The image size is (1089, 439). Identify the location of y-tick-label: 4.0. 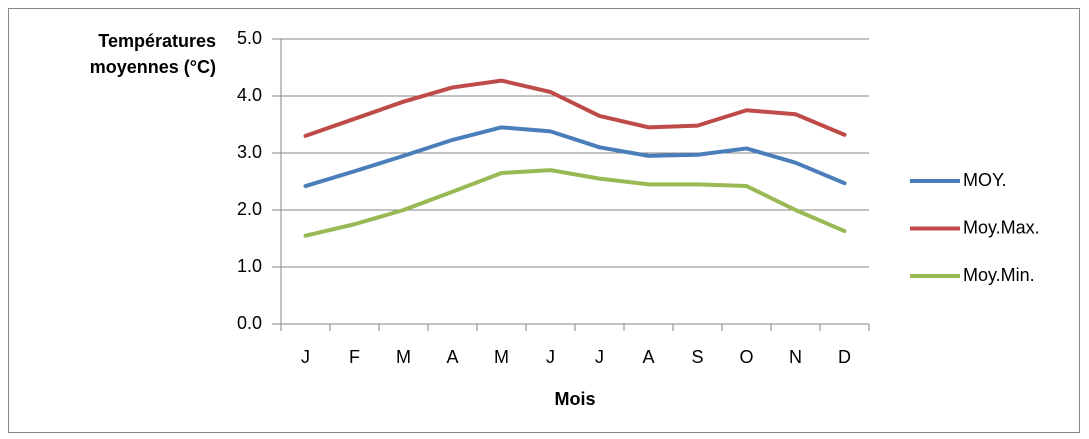
(249, 95).